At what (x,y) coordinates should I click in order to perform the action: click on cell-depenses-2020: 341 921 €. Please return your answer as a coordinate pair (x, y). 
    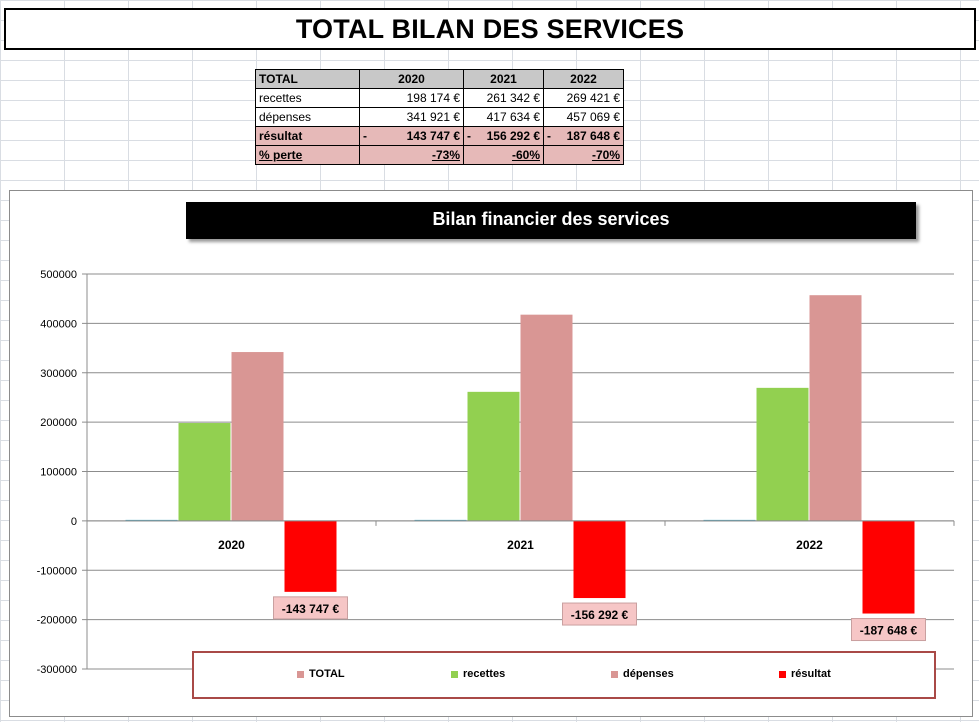
    Looking at the image, I should click on (411, 117).